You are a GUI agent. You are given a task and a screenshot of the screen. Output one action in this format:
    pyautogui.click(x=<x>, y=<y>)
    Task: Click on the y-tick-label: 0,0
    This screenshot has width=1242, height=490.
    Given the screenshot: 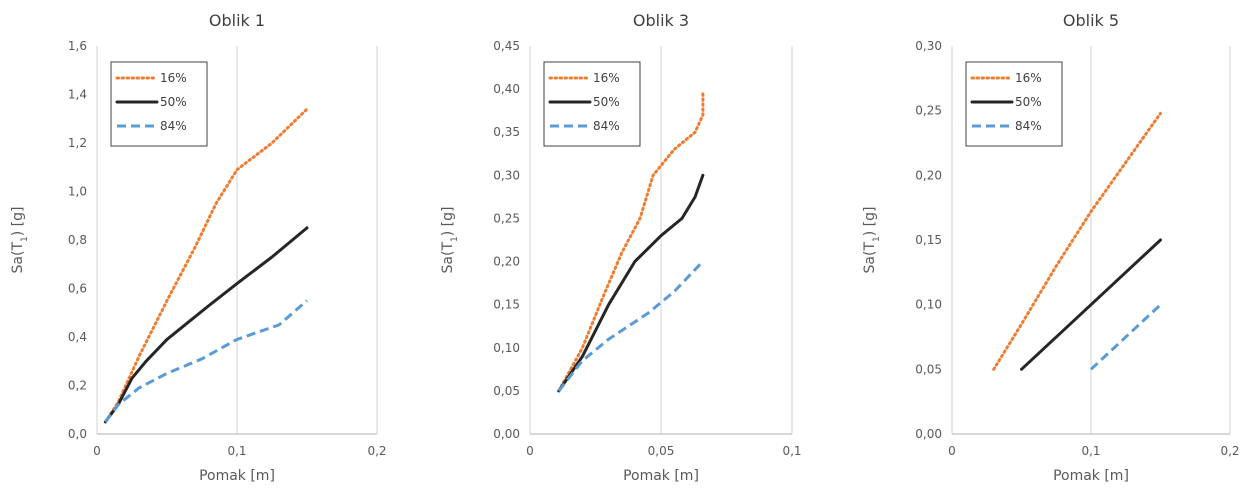 What is the action you would take?
    pyautogui.click(x=77, y=434)
    